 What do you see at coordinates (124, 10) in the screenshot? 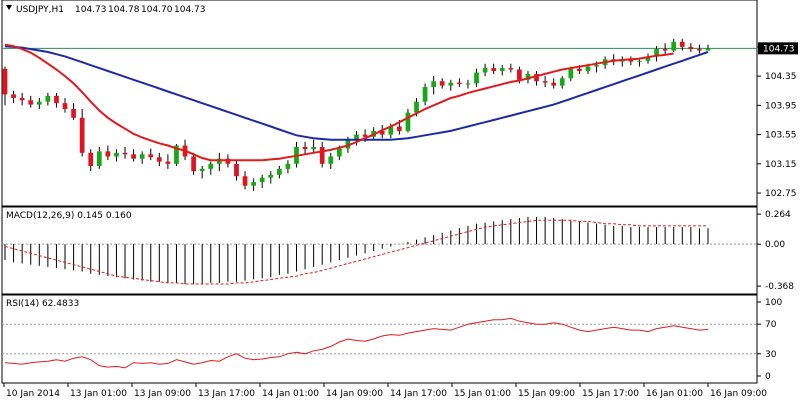
I see `ohlc-high: 104.78` at bounding box center [124, 10].